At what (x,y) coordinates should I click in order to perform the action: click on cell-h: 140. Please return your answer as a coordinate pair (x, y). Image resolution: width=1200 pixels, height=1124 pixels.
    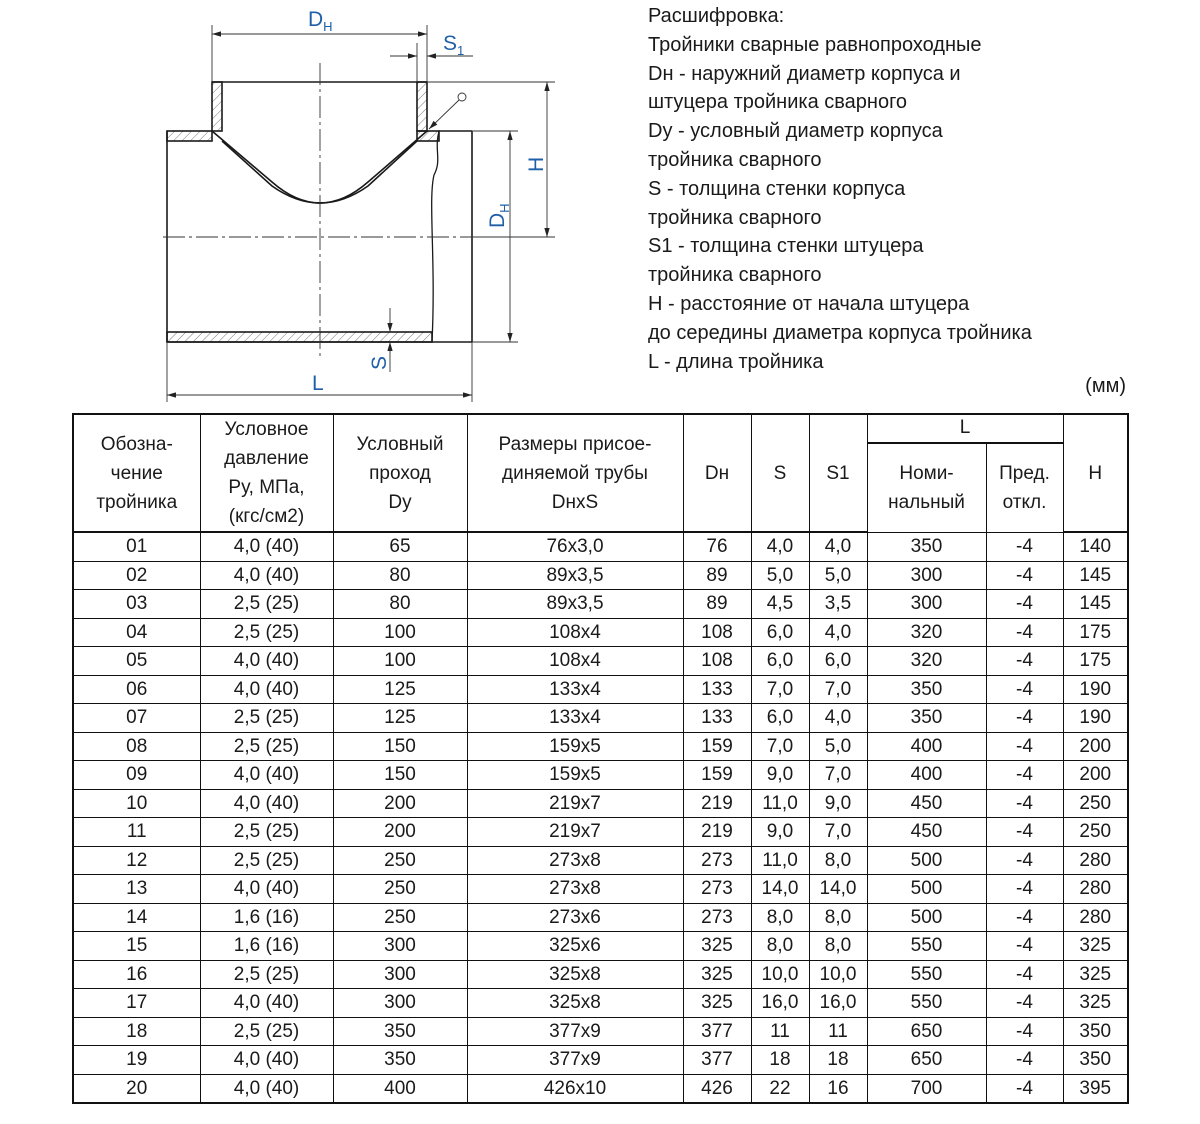
    Looking at the image, I should click on (1095, 546).